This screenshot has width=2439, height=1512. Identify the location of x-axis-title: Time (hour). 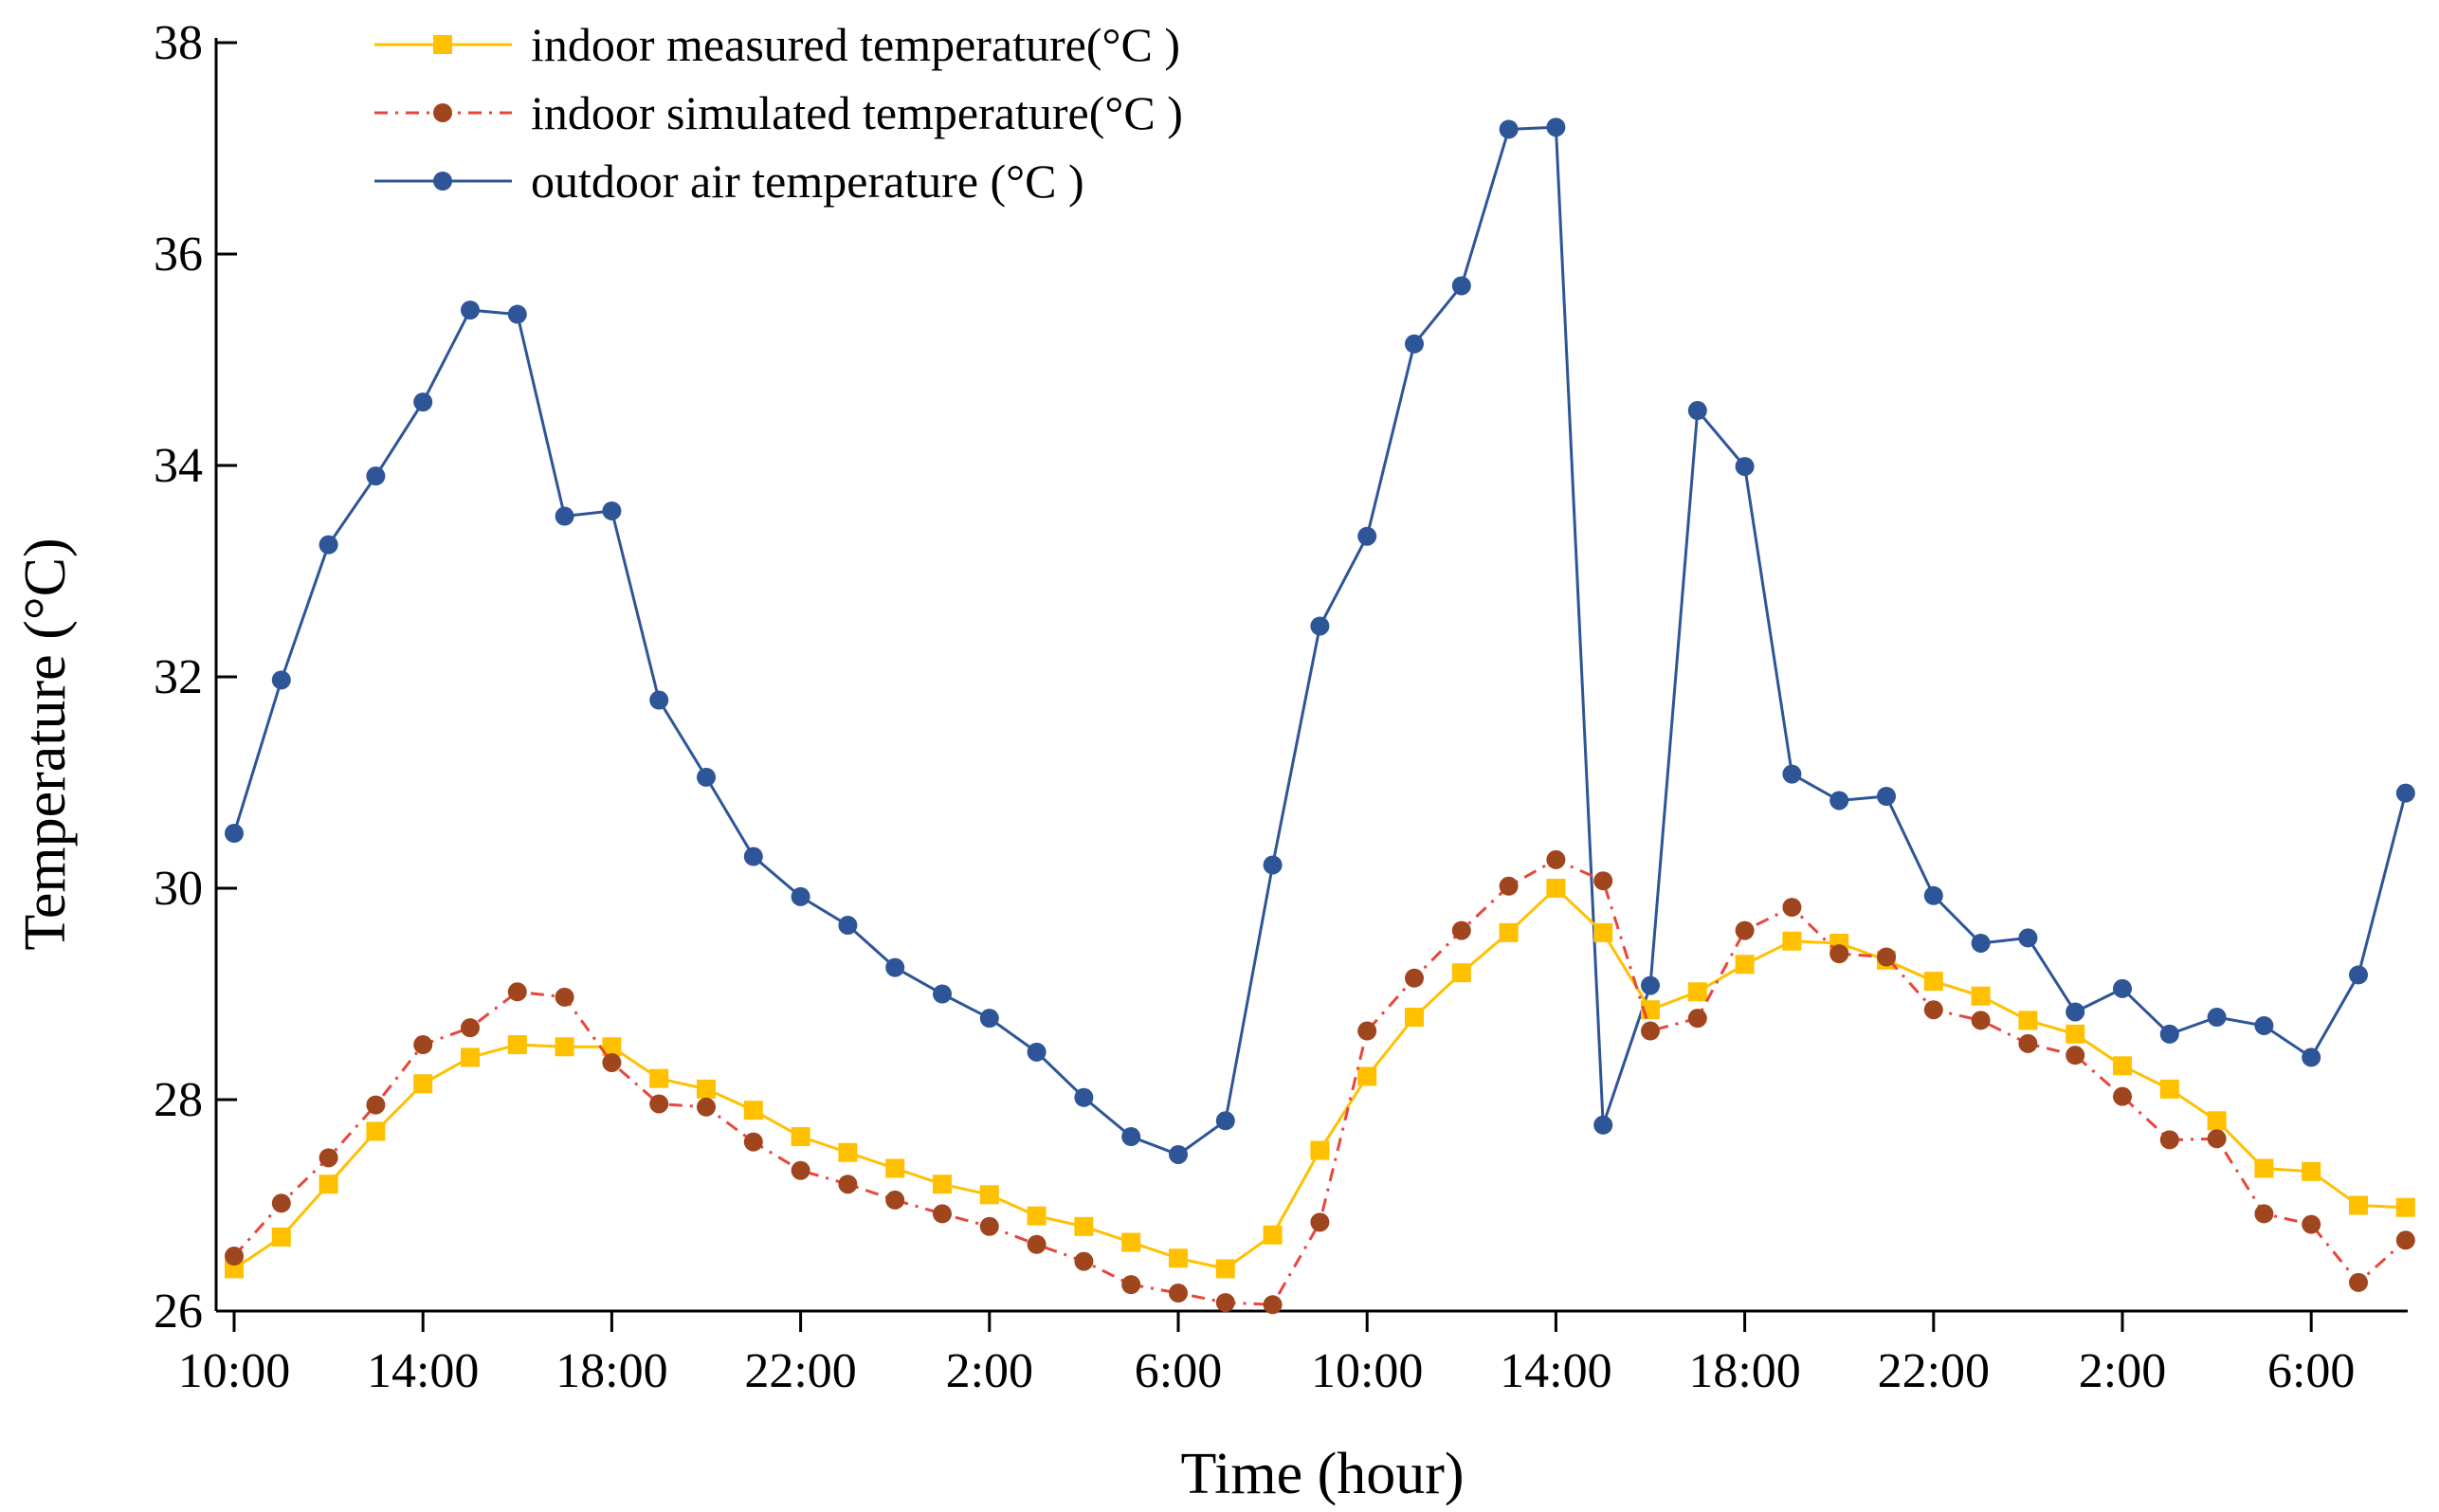
(1322, 1474).